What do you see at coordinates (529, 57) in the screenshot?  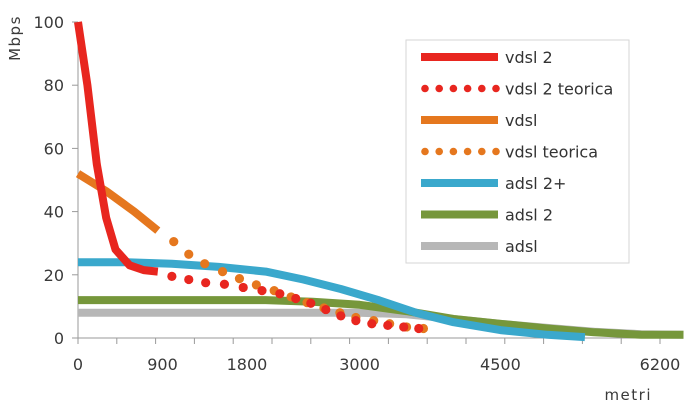 I see `legend-label: vdsl 2` at bounding box center [529, 57].